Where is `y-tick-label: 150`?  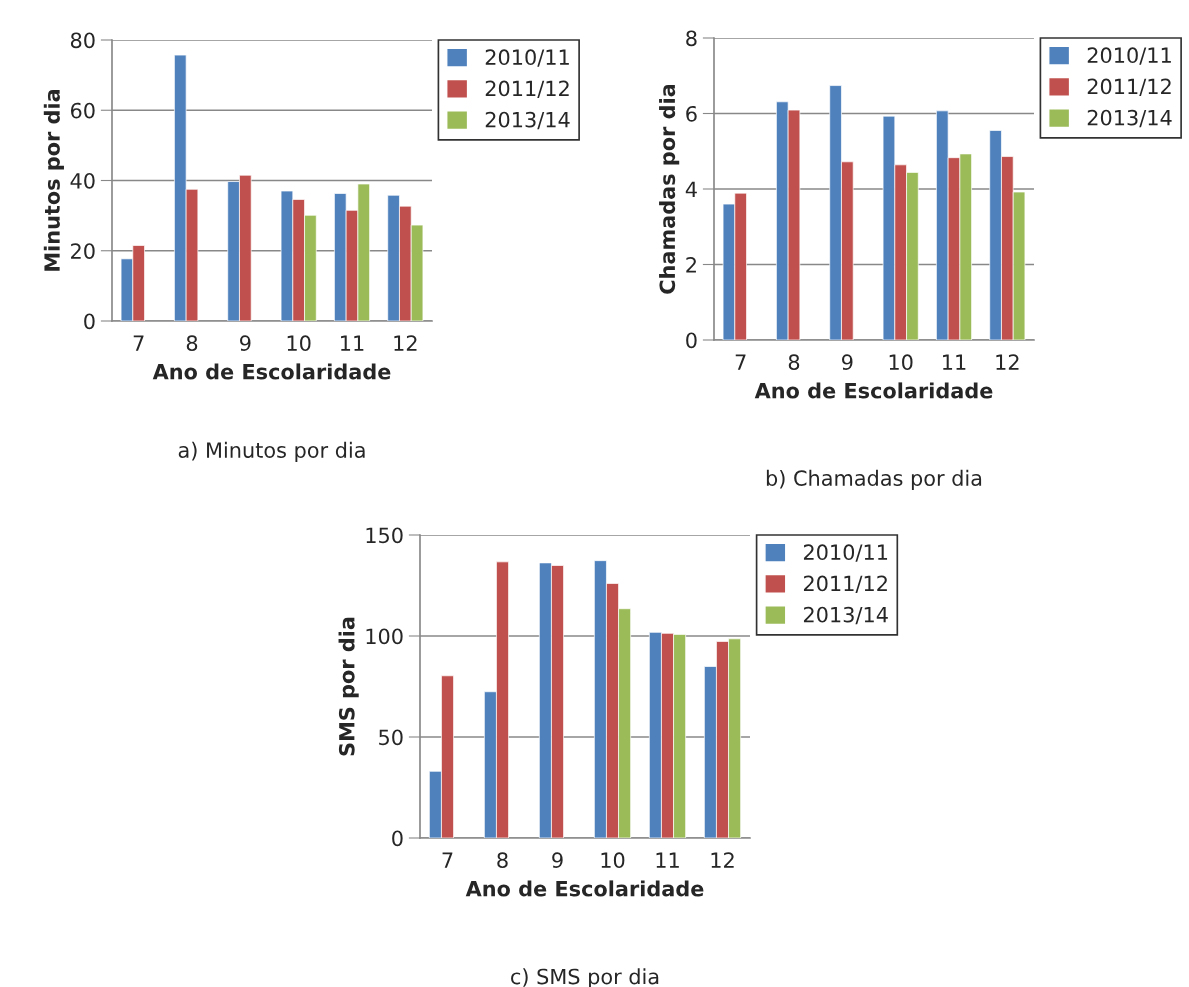
y-tick-label: 150 is located at coordinates (384, 535).